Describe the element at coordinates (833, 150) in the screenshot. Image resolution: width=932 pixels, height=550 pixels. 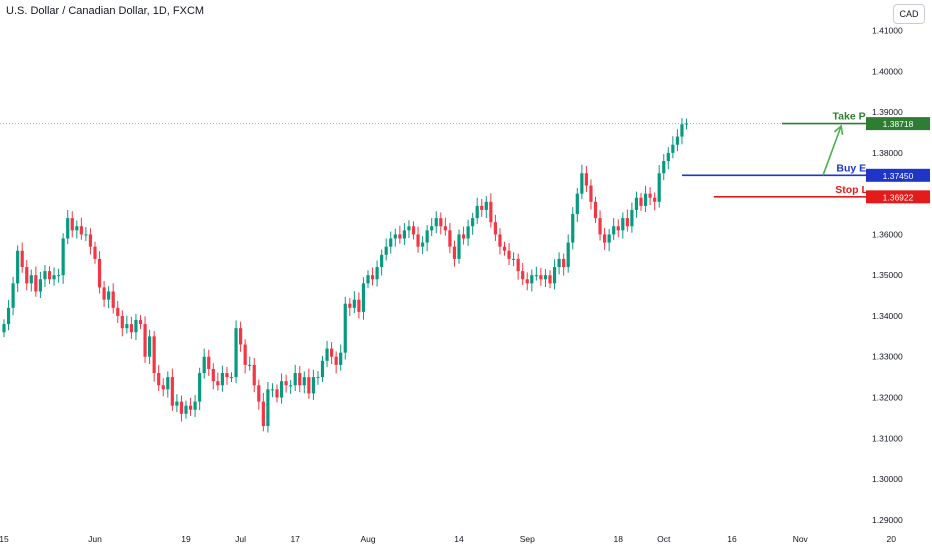
I see `projection-arrow` at that location.